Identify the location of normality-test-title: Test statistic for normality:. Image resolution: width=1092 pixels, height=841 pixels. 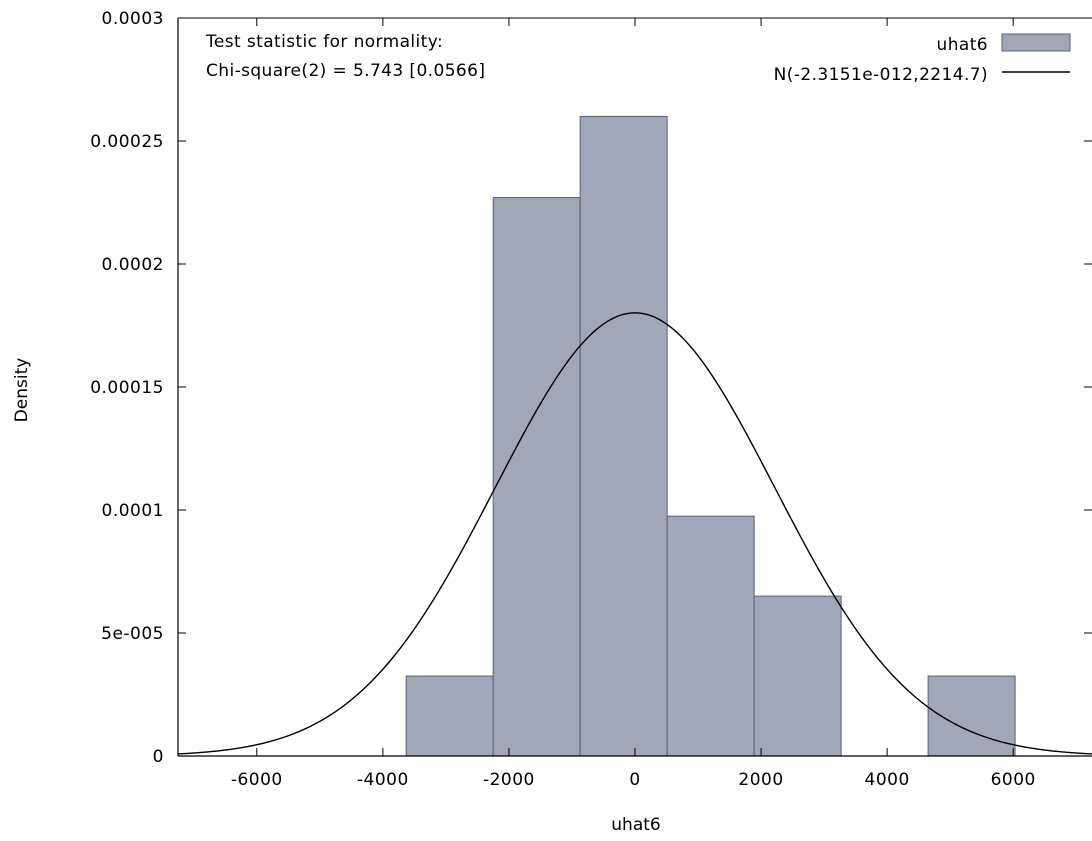
(324, 42).